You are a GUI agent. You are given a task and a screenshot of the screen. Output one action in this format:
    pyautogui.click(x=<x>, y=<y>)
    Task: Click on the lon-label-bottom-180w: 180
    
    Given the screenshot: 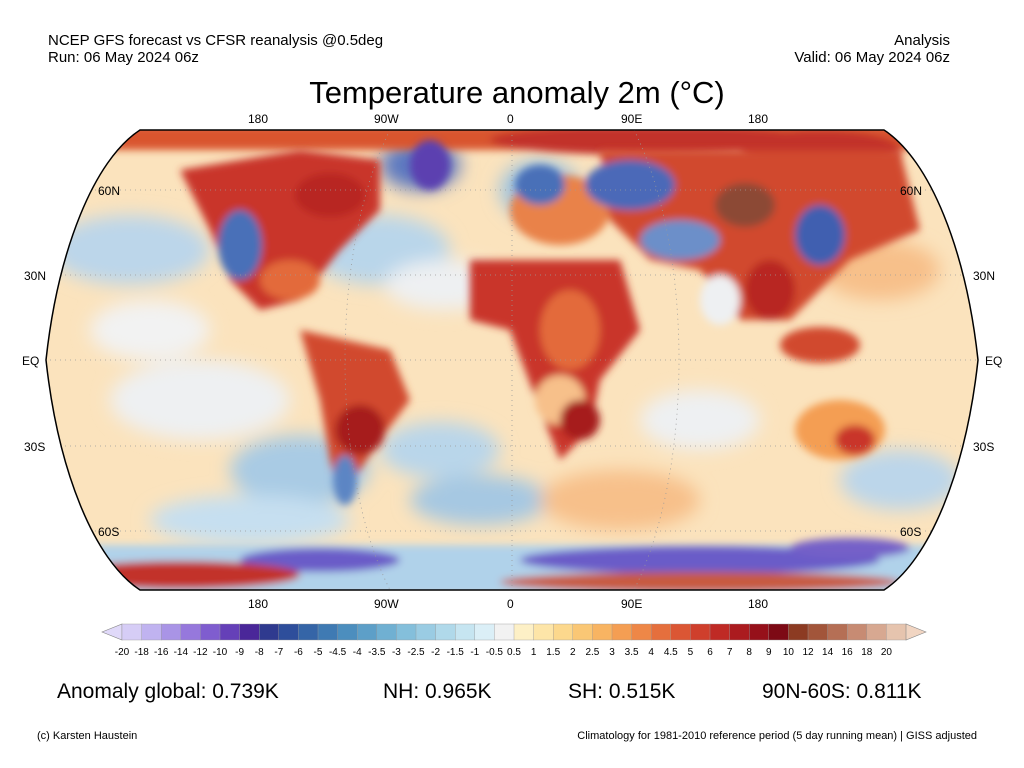 What is the action you would take?
    pyautogui.click(x=258, y=604)
    